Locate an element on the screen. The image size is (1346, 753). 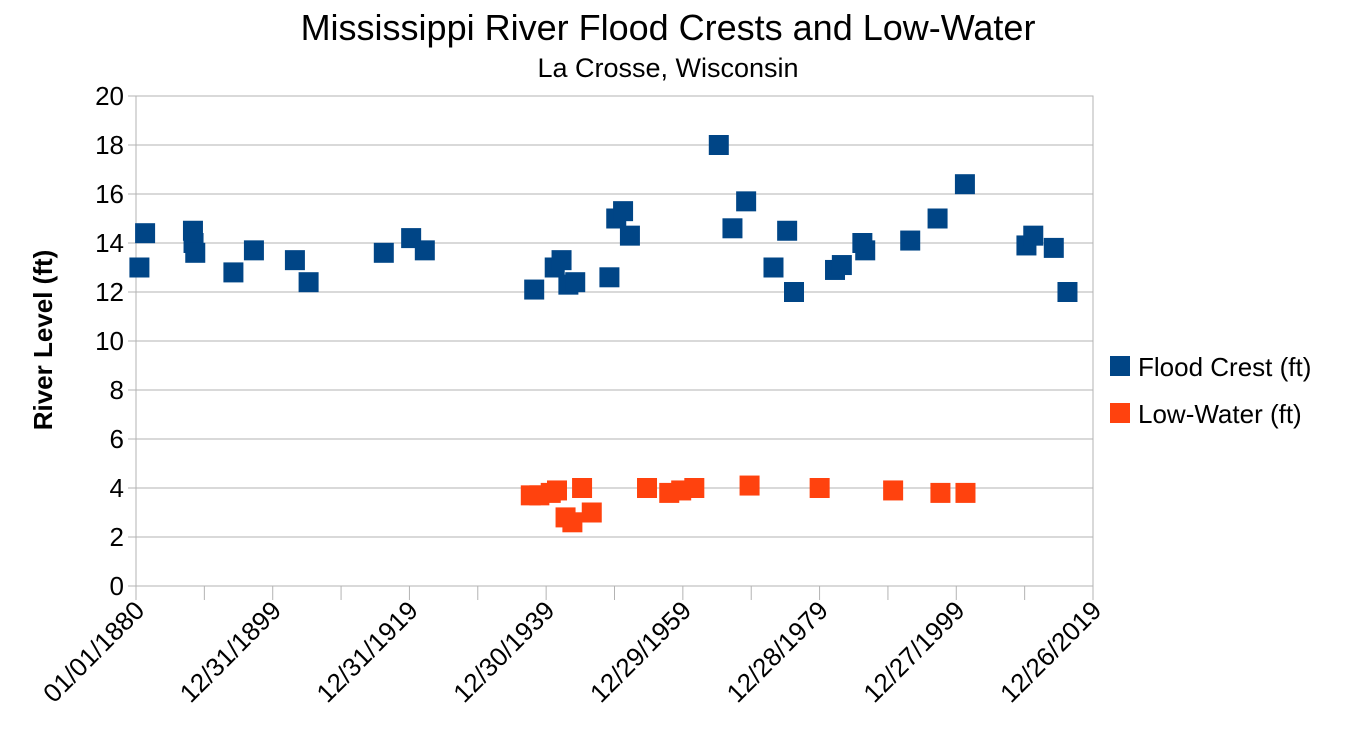
y-tick-labels: 0 2 4 6 8 10 12 14 16 18 20 is located at coordinates (109, 341).